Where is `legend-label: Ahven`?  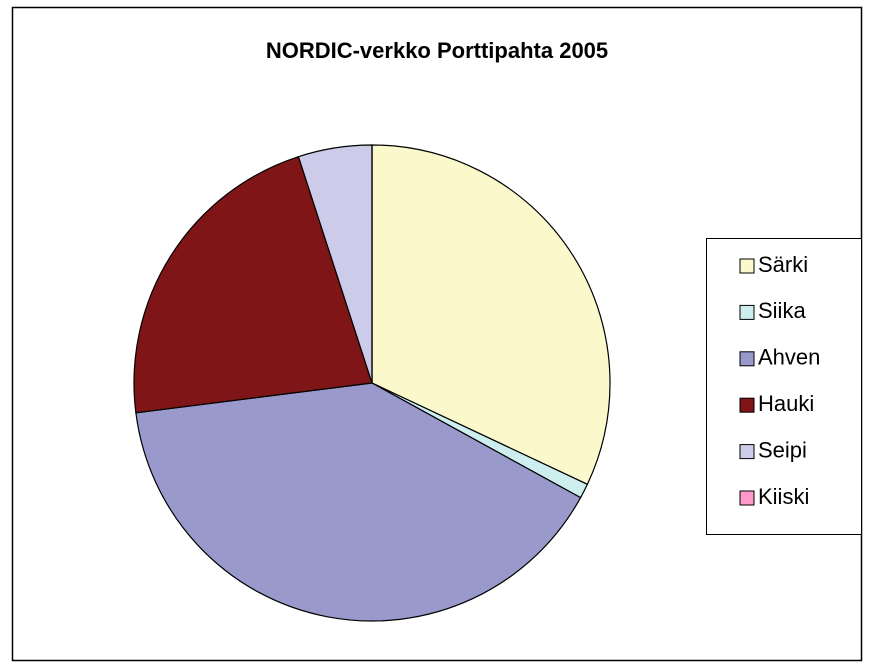
legend-label: Ahven is located at coordinates (789, 357).